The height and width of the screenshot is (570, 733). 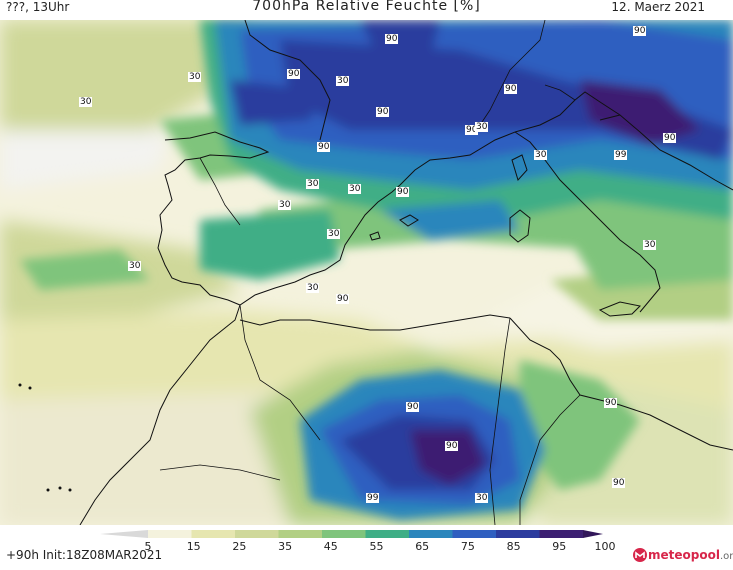 What do you see at coordinates (559, 546) in the screenshot?
I see `colorbar-tick-label: 95` at bounding box center [559, 546].